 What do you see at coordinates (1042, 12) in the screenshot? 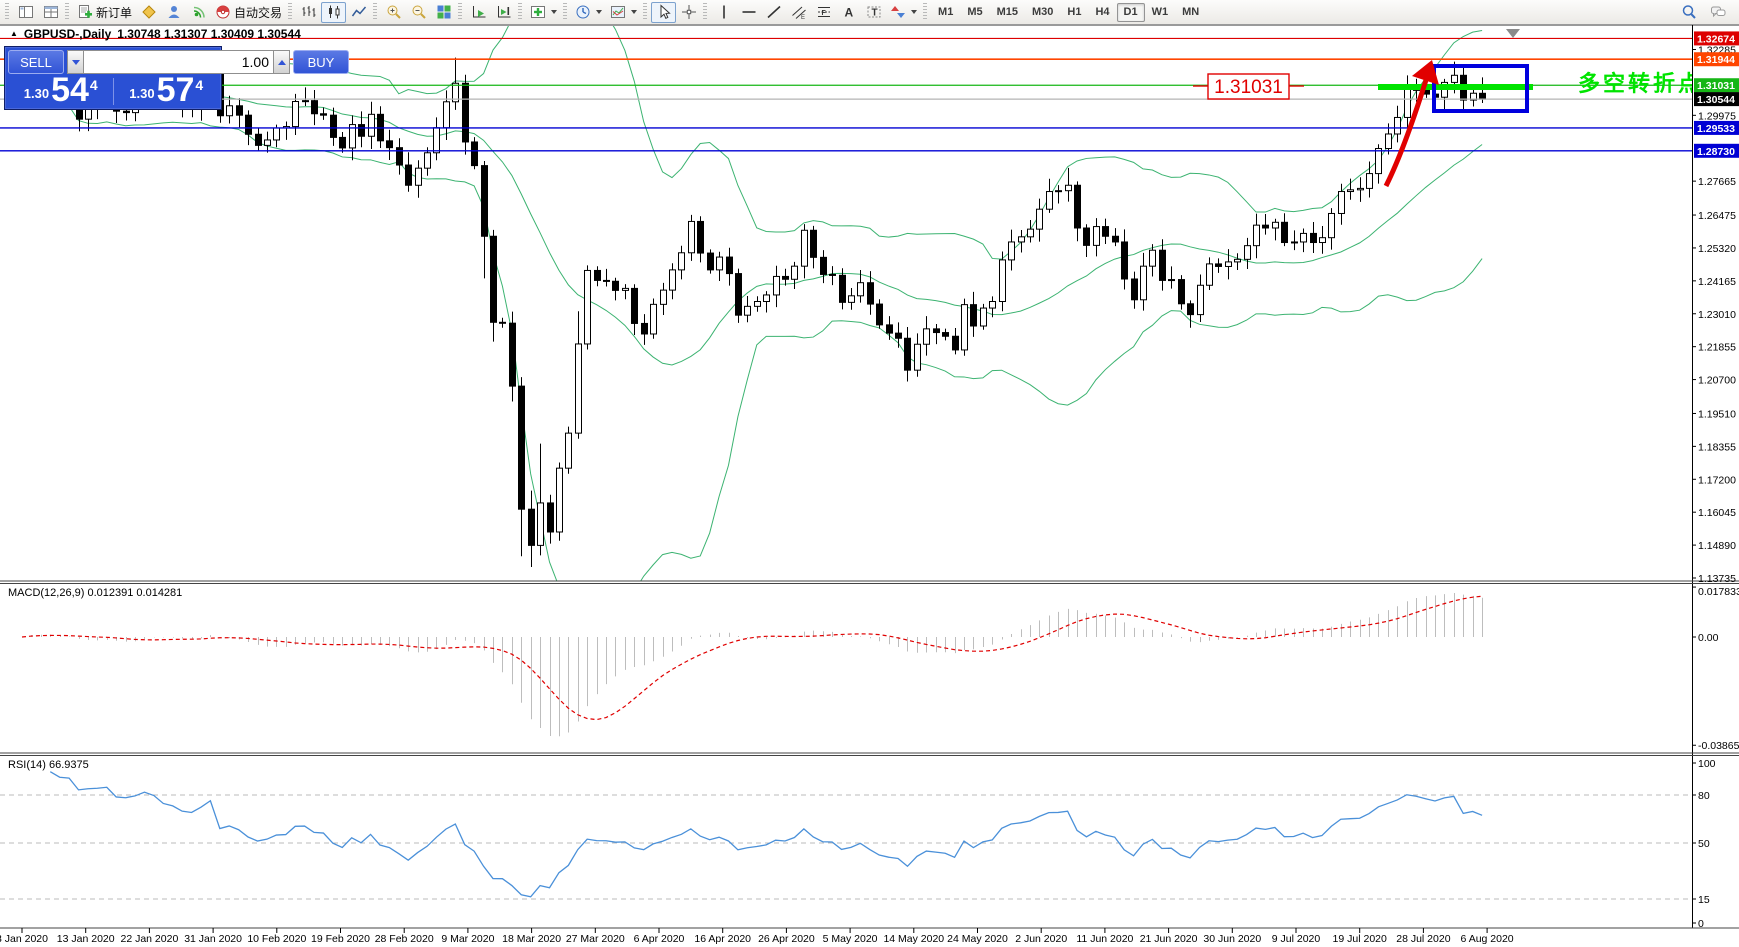
I see `timeframe-M30: M30` at bounding box center [1042, 12].